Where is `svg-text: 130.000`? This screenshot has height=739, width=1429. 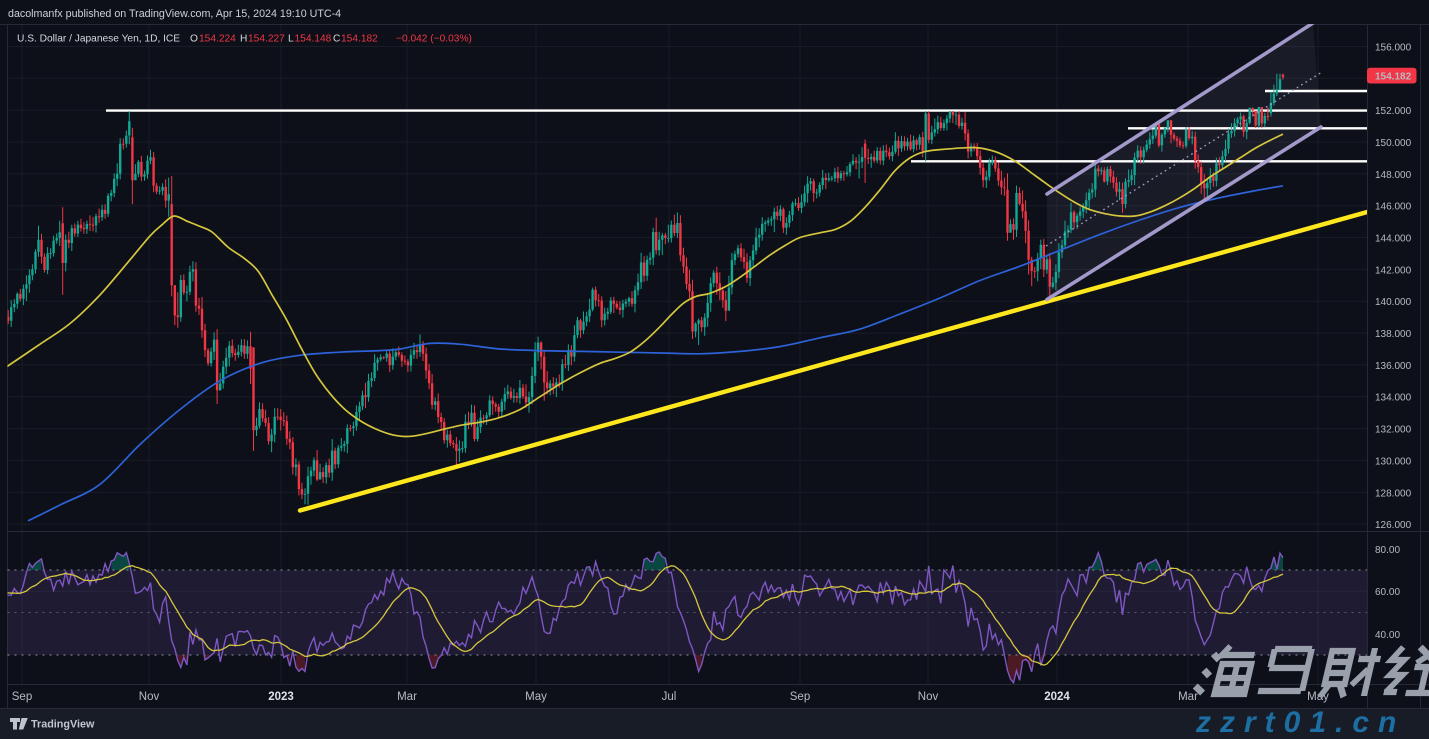
svg-text: 130.000 is located at coordinates (1393, 461).